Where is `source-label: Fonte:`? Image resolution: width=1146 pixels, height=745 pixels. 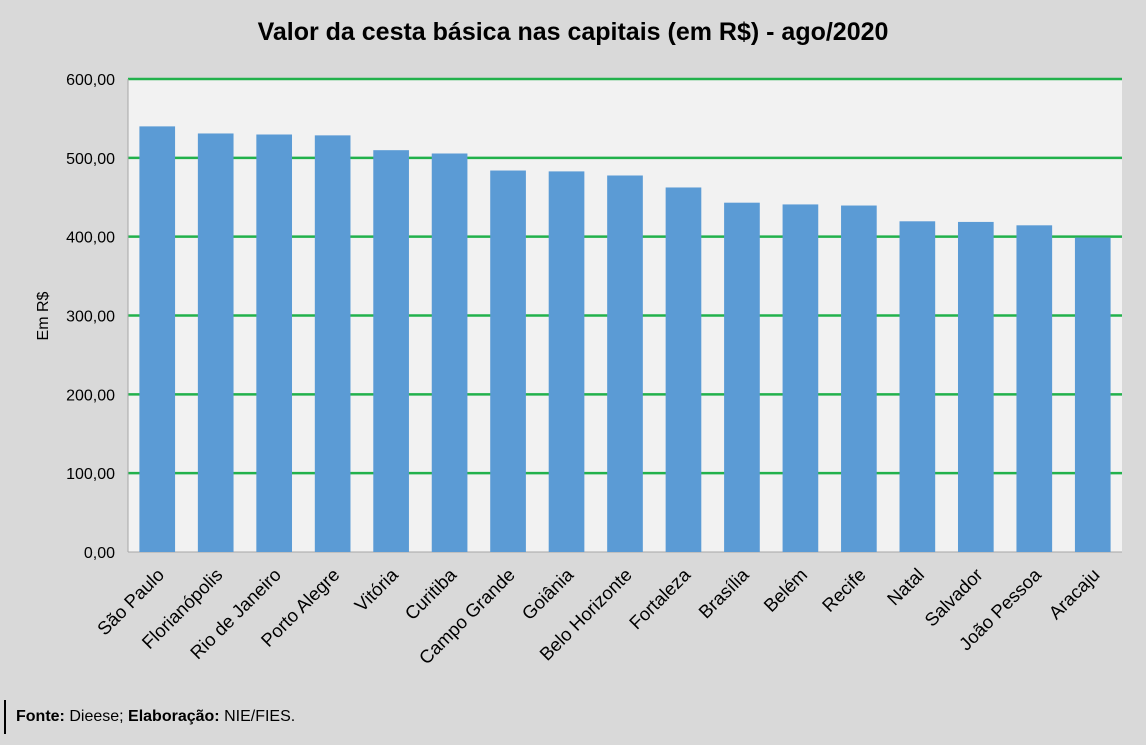
source-label: Fonte: is located at coordinates (40, 716).